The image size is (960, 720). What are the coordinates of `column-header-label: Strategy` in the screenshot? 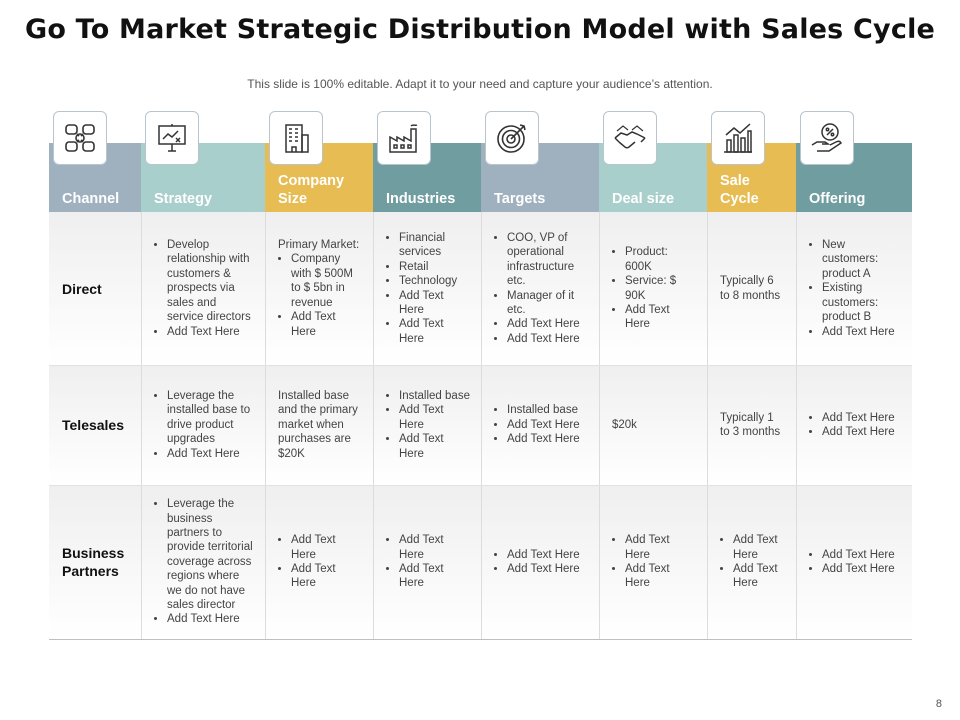 It's located at (183, 199).